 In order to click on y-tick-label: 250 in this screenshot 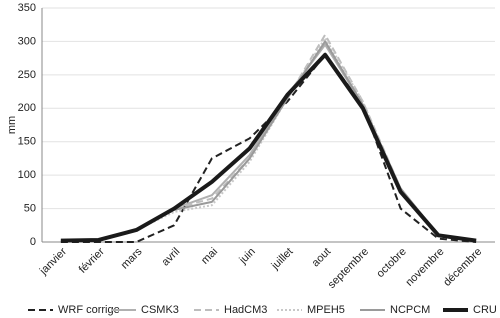, I will do `click(27, 75)`.